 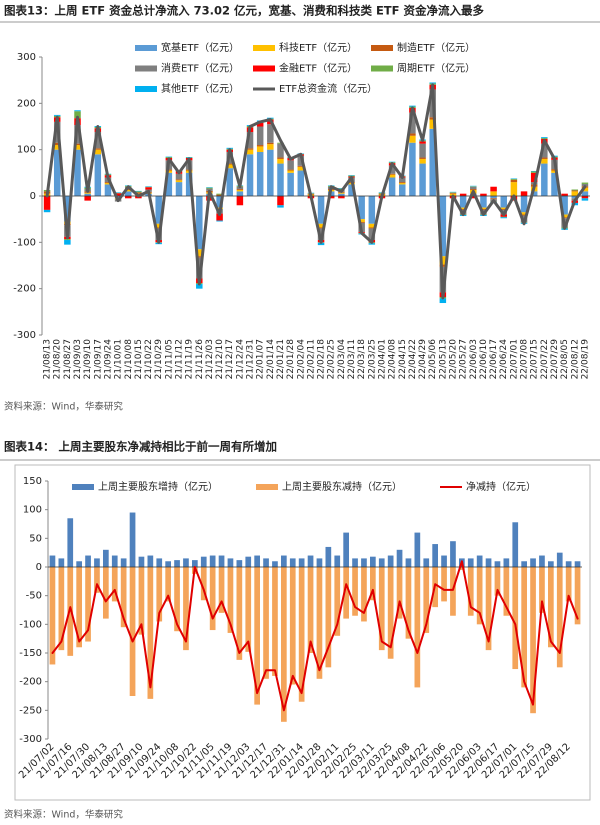 I want to click on x-tick-label: 21/09/03, so click(x=78, y=359).